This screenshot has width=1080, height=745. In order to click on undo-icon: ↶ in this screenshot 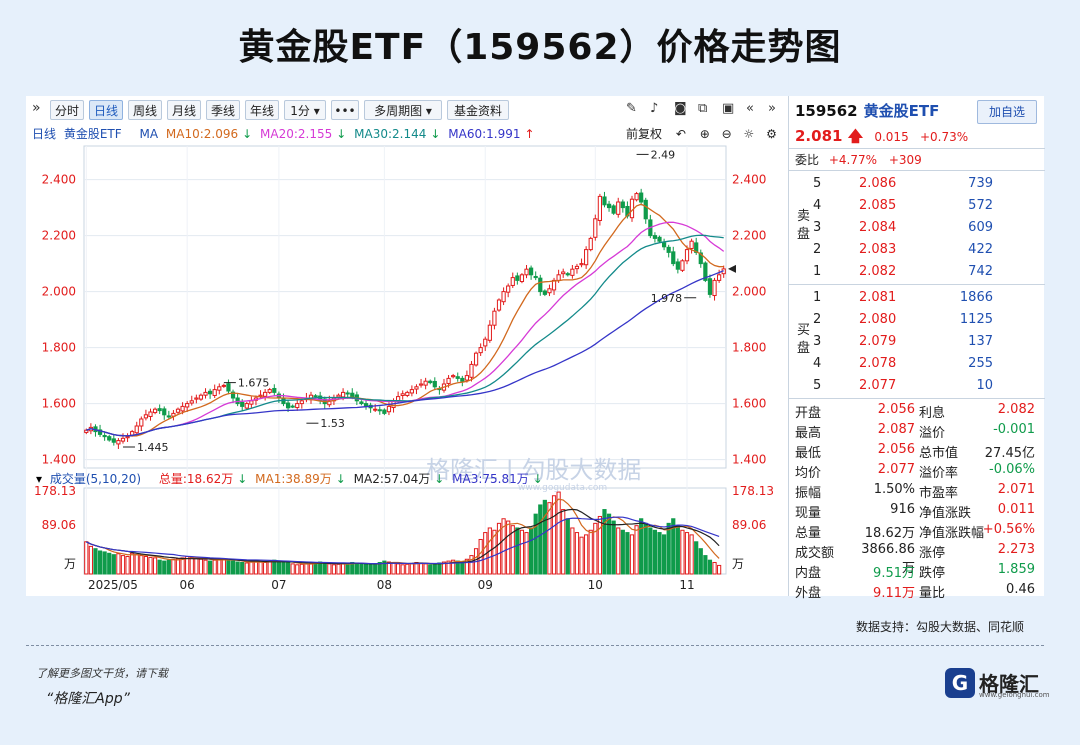, I will do `click(680, 134)`.